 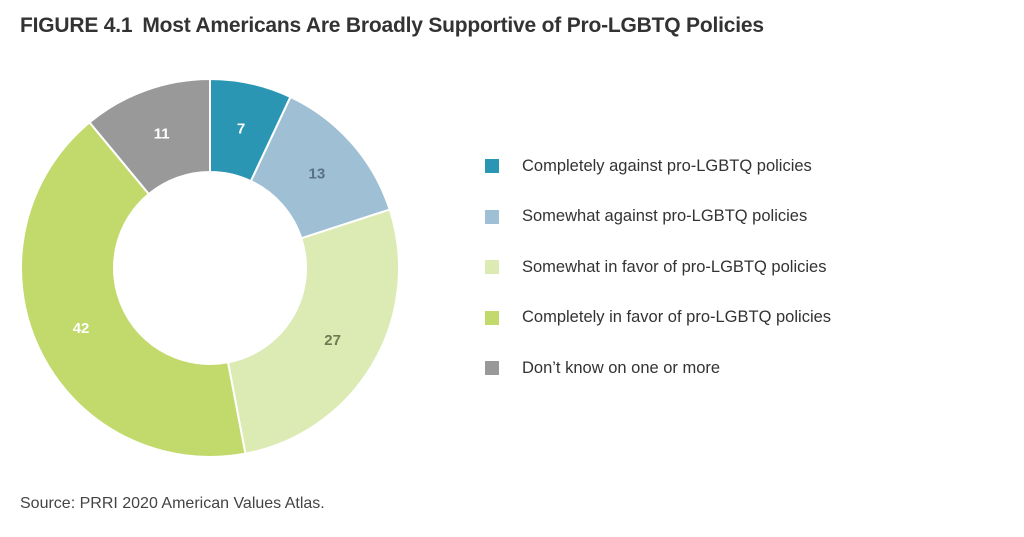 I want to click on legend-swatch-completely-against, so click(x=492, y=166).